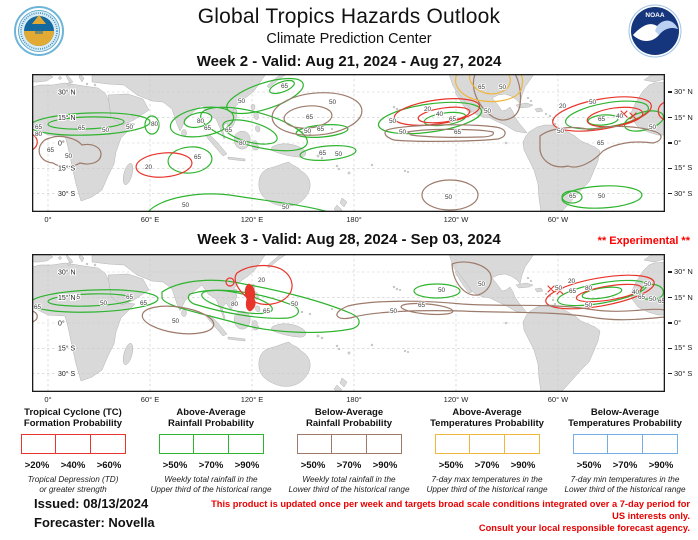 This screenshot has height=540, width=698. Describe the element at coordinates (620, 116) in the screenshot. I see `contour-value-label: 40` at that location.